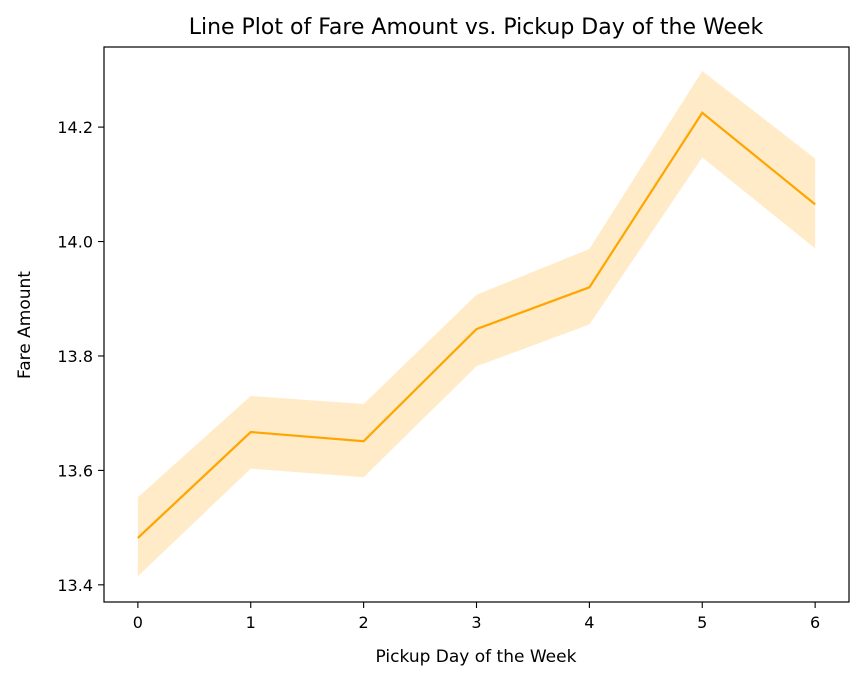  What do you see at coordinates (251, 622) in the screenshot?
I see `x-tick-label: 1` at bounding box center [251, 622].